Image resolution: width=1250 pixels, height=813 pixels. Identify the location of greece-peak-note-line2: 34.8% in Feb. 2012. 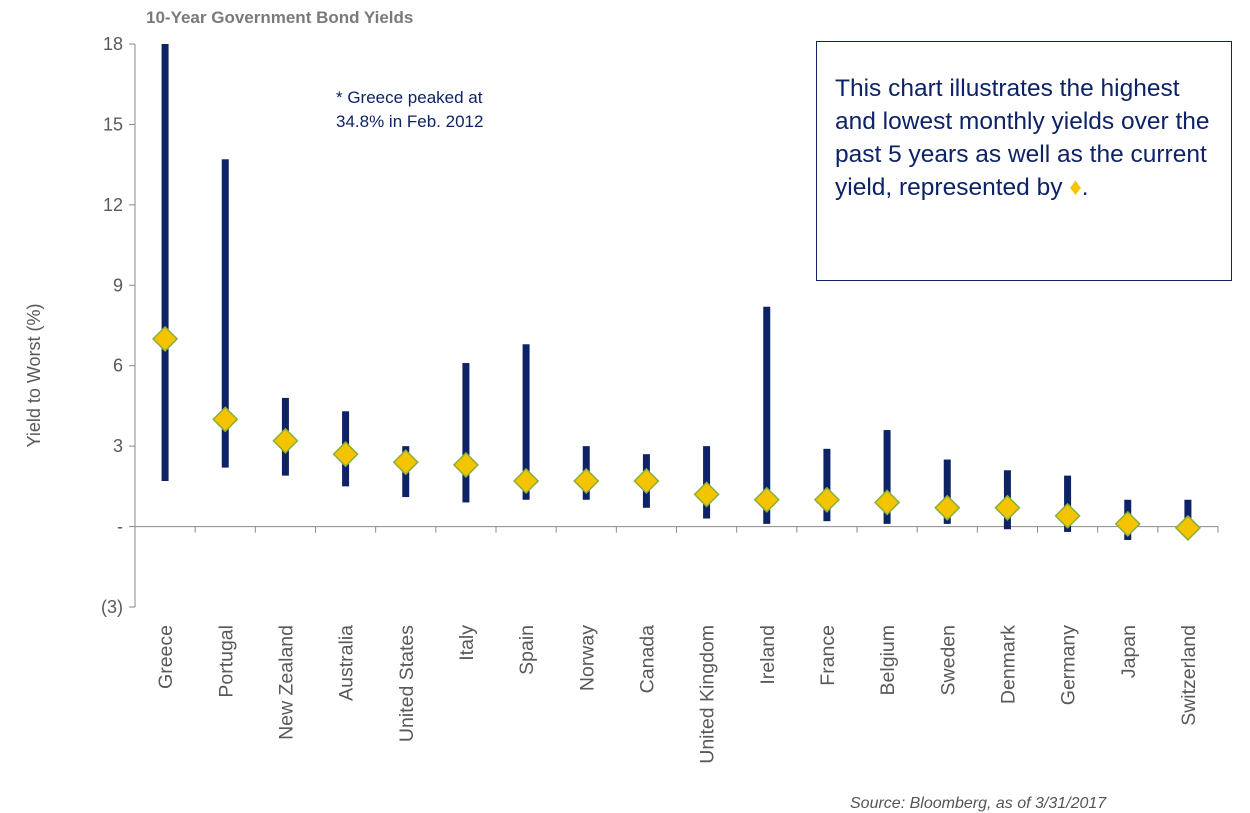
(410, 121).